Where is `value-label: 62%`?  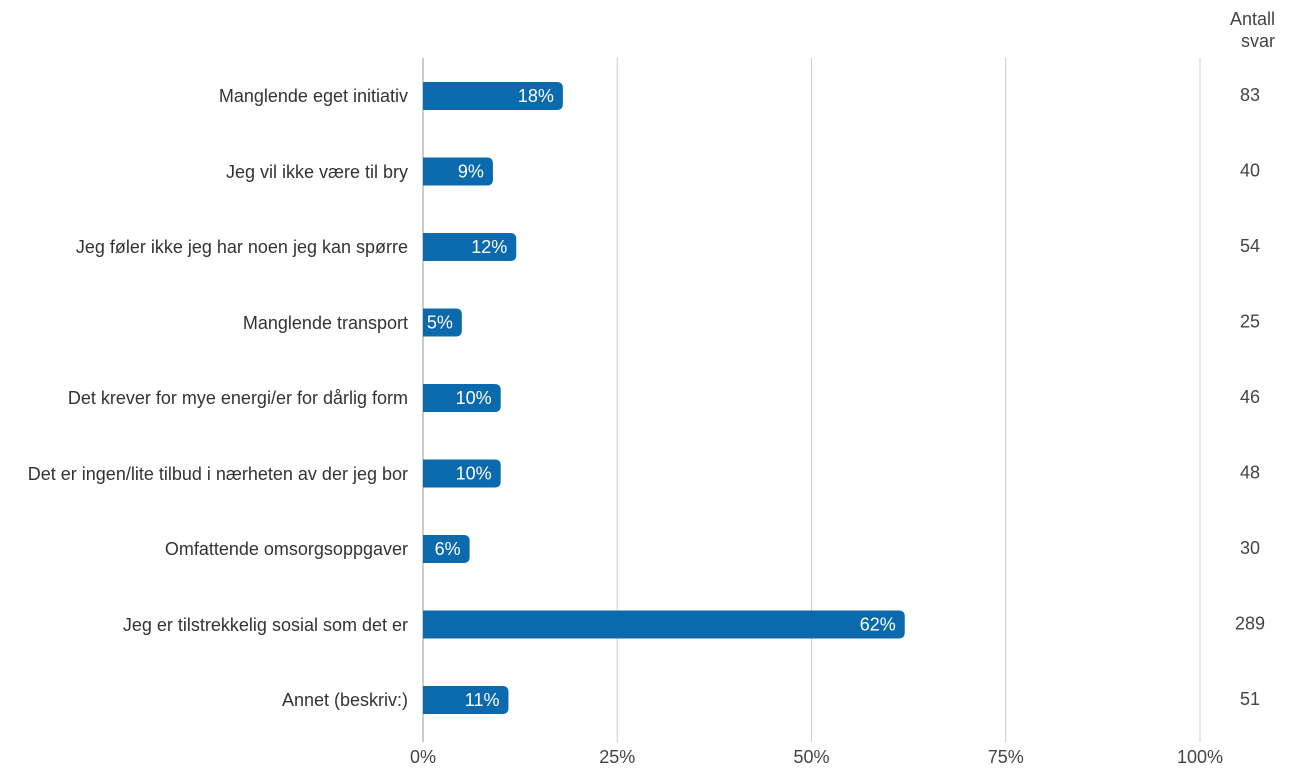 value-label: 62% is located at coordinates (878, 624).